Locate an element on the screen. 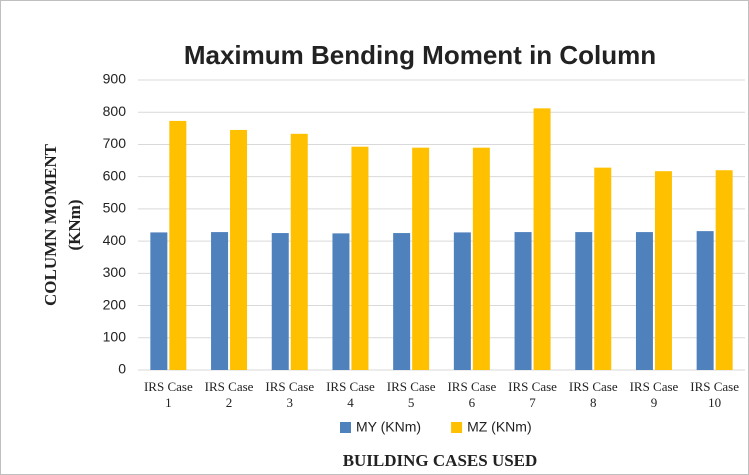  x-tick-label-line: 4 is located at coordinates (350, 402).